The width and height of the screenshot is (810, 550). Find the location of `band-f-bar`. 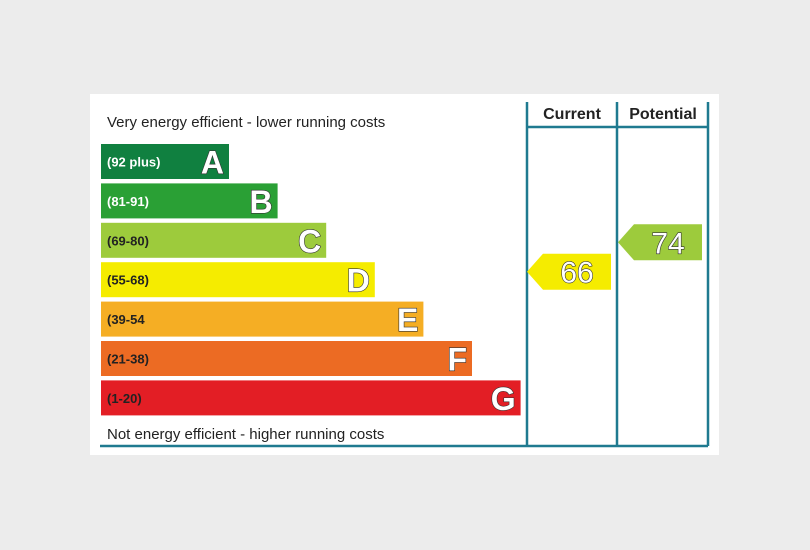

band-f-bar is located at coordinates (286, 358).